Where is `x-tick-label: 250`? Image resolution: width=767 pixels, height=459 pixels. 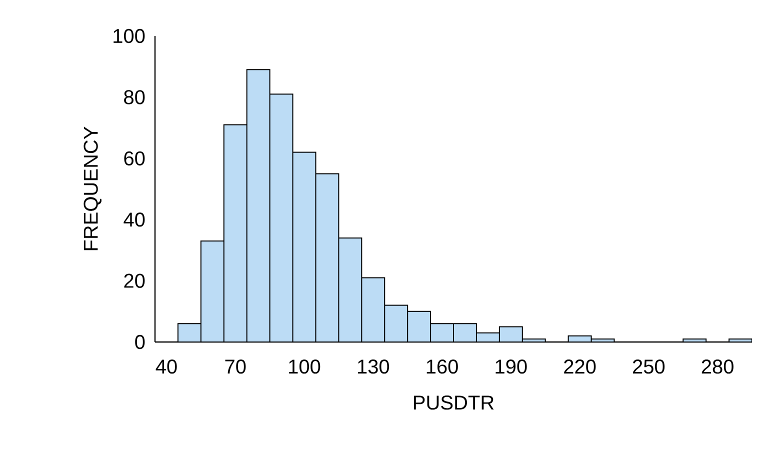 x-tick-label: 250 is located at coordinates (648, 367).